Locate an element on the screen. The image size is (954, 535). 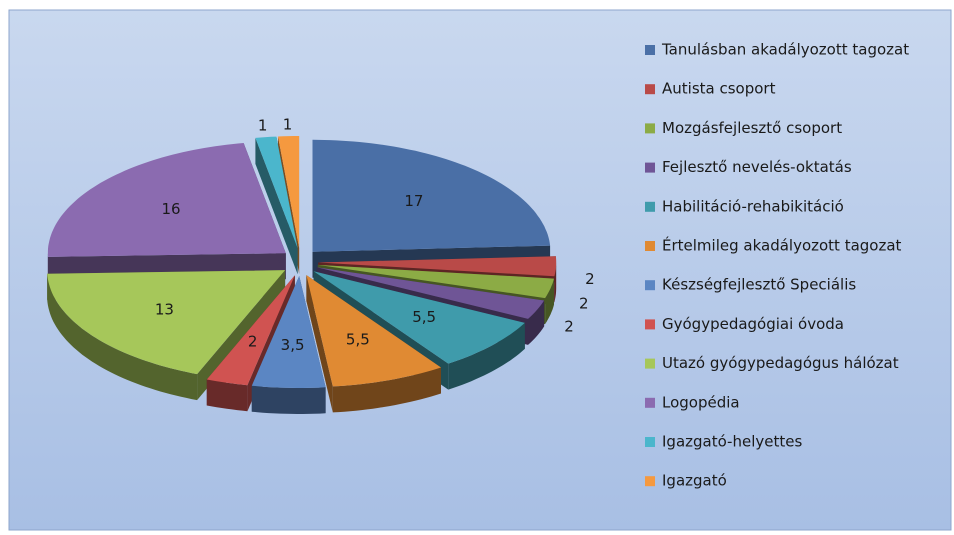
legend-label: Utazó gyógypedagógus hálózat is located at coordinates (780, 363).